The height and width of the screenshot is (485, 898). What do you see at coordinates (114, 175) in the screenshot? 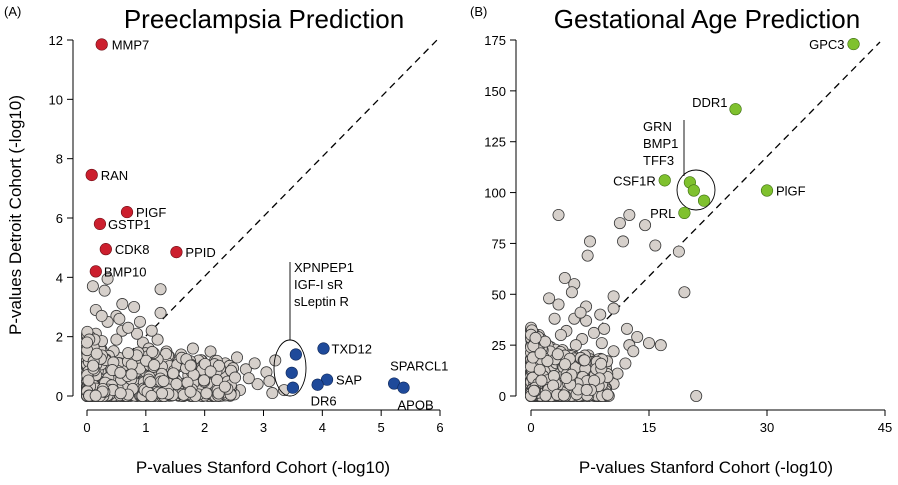
I see `panel-a-point-label: RAN` at bounding box center [114, 175].